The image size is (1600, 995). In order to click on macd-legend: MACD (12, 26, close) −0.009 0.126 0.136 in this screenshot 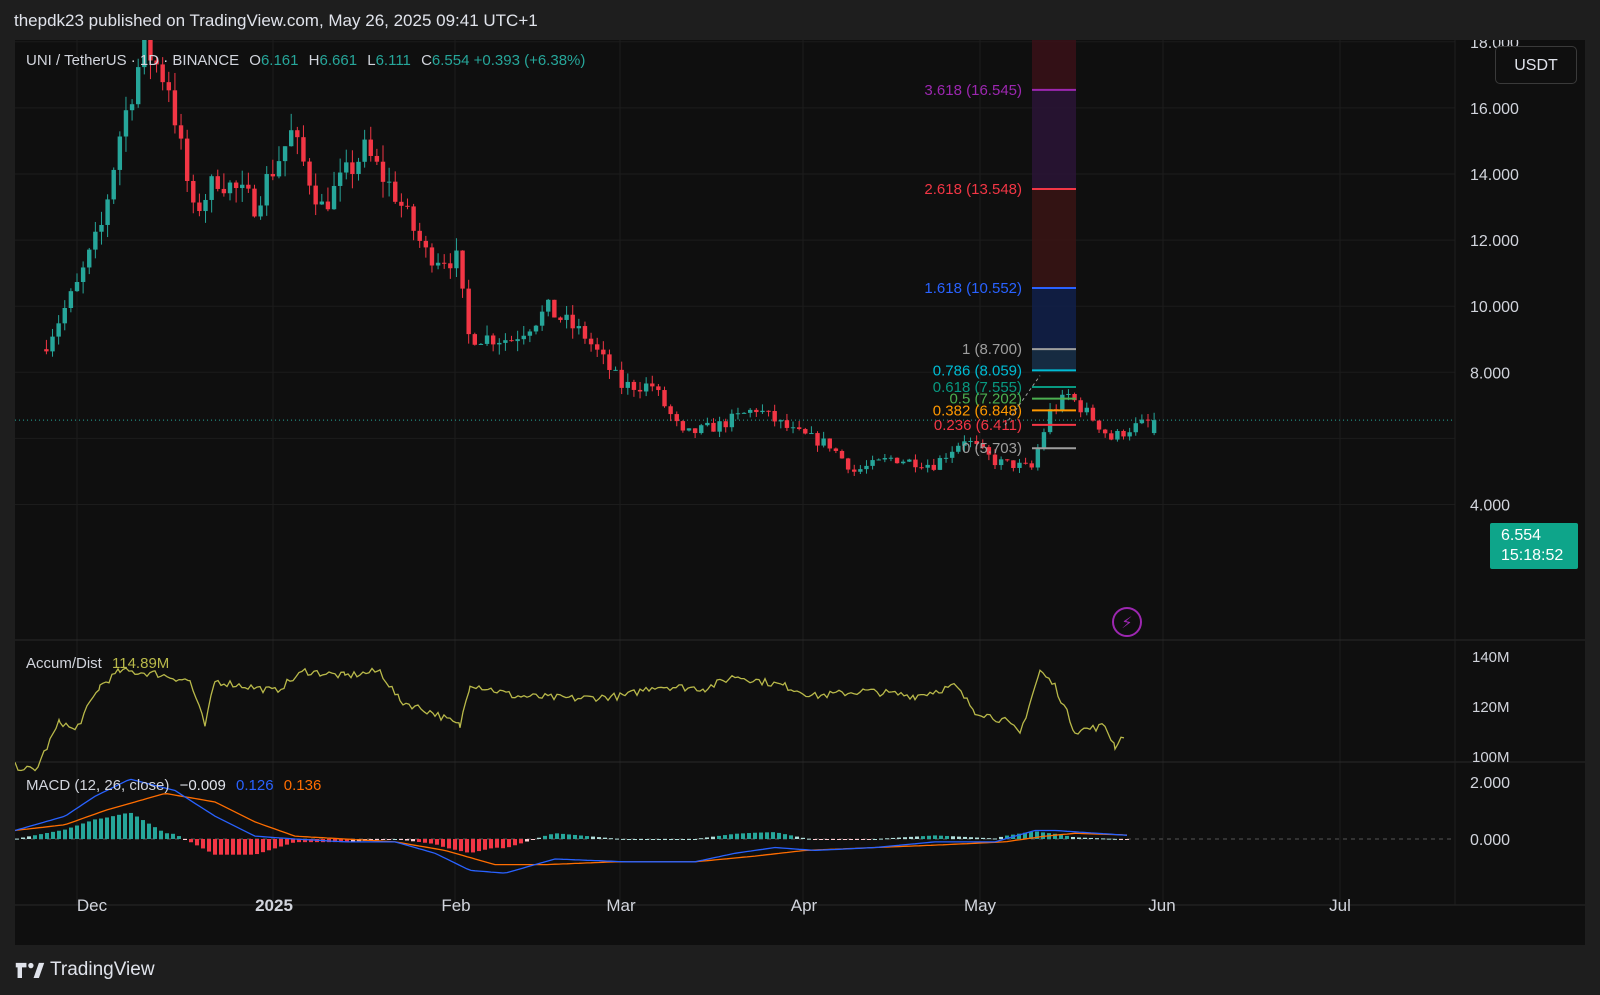, I will do `click(173, 785)`.